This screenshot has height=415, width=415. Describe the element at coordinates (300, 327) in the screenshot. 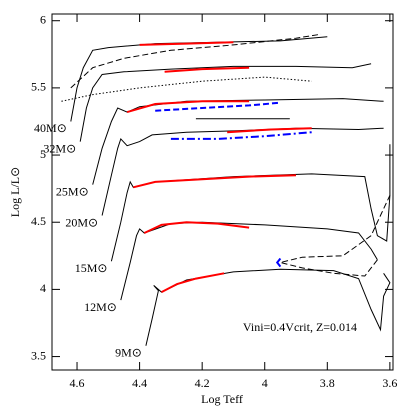

I see `annotation: Vini=0.4Vcrit, Z=0.014` at that location.